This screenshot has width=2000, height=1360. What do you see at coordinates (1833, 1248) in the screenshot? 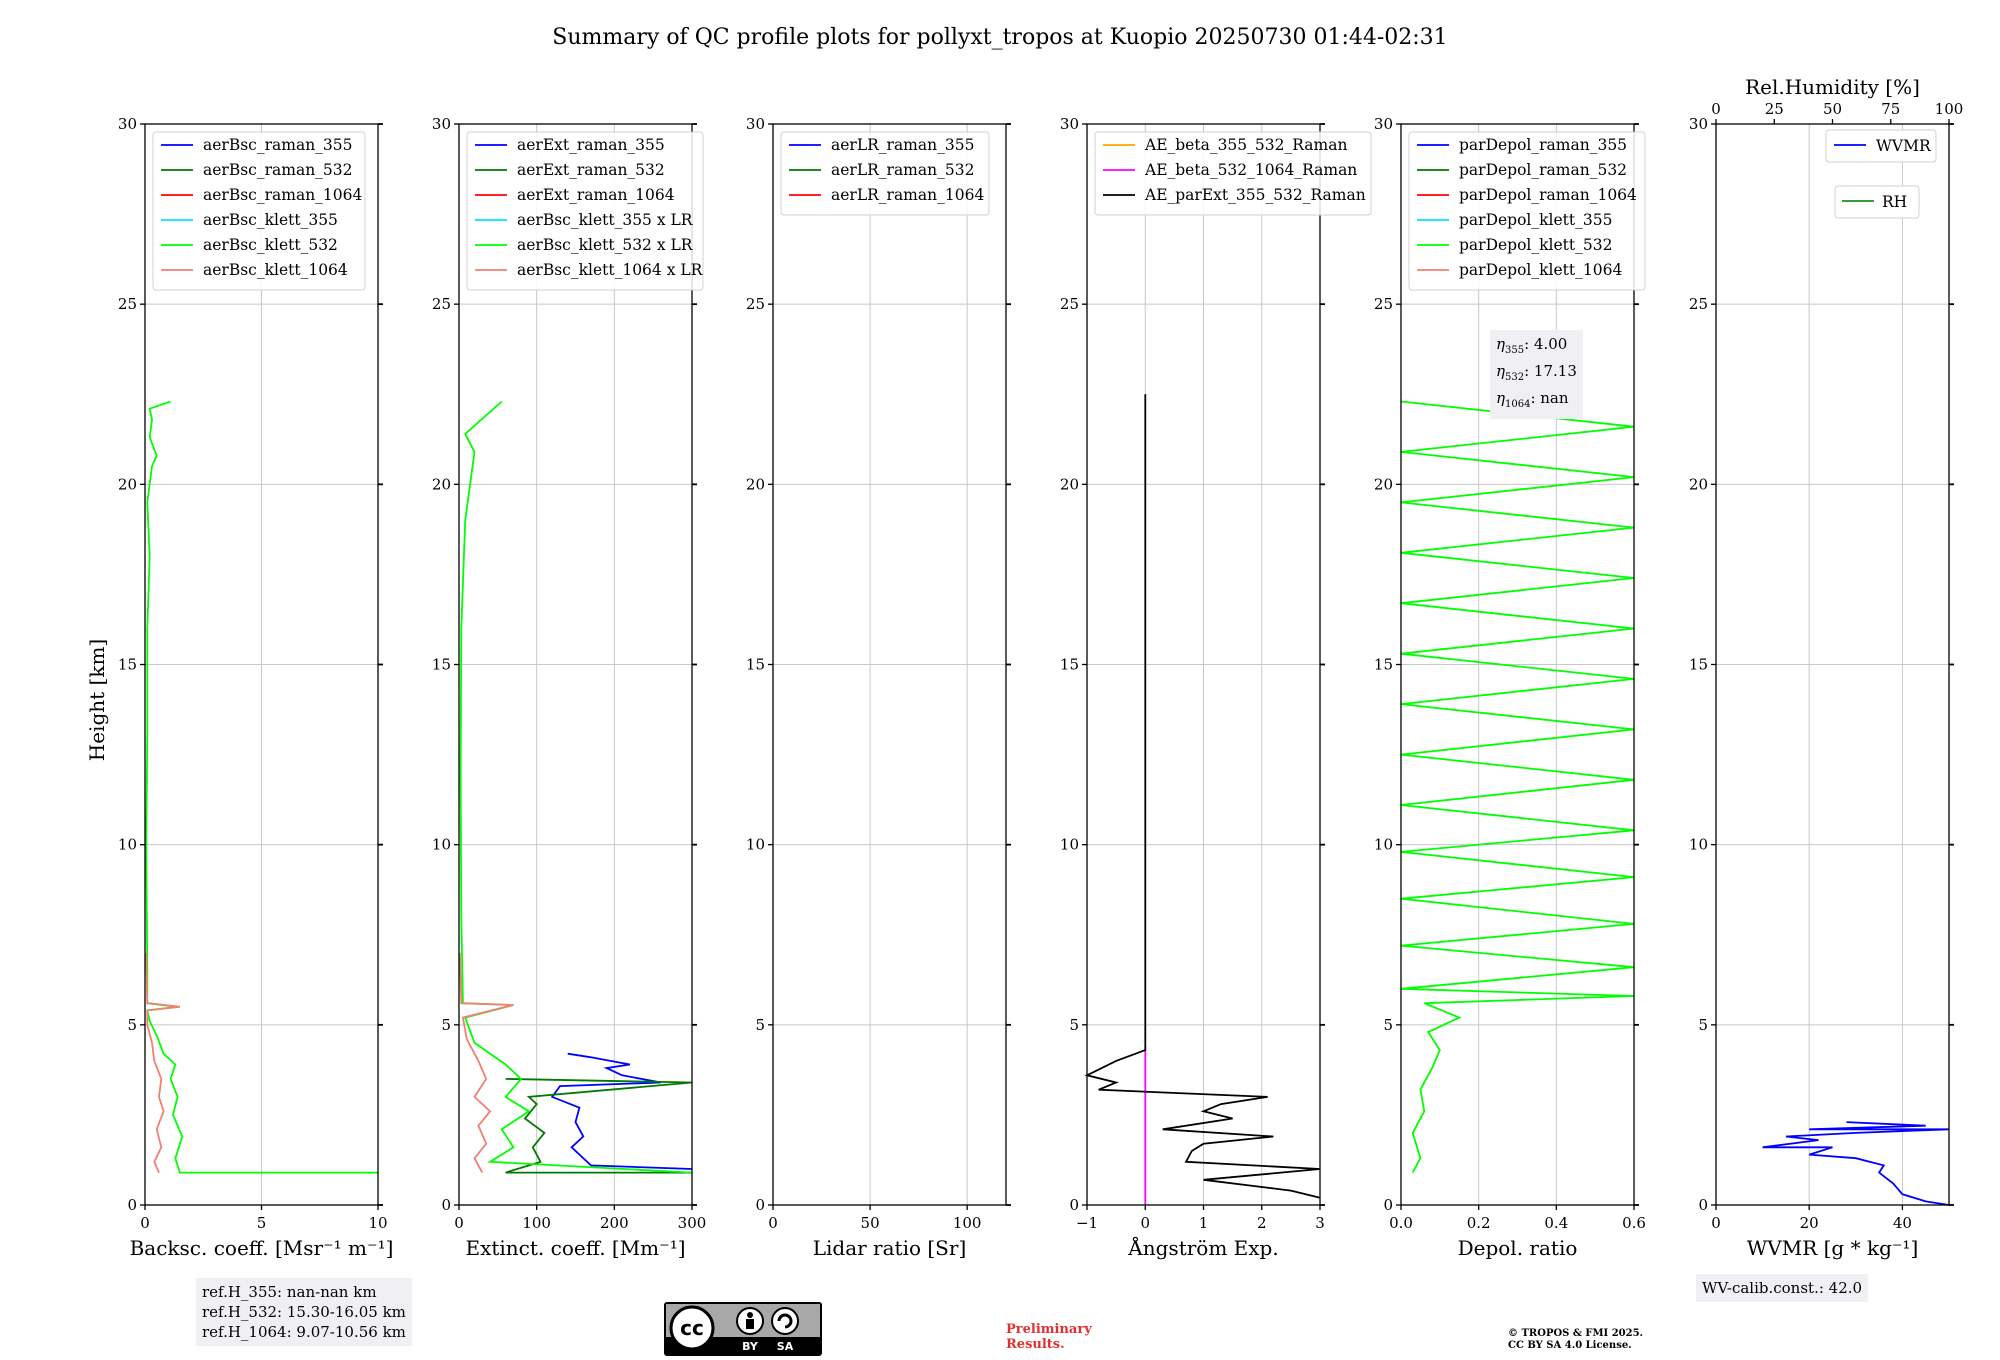
I see `x-axis-label: WVMR [g * kg⁻¹]` at bounding box center [1833, 1248].